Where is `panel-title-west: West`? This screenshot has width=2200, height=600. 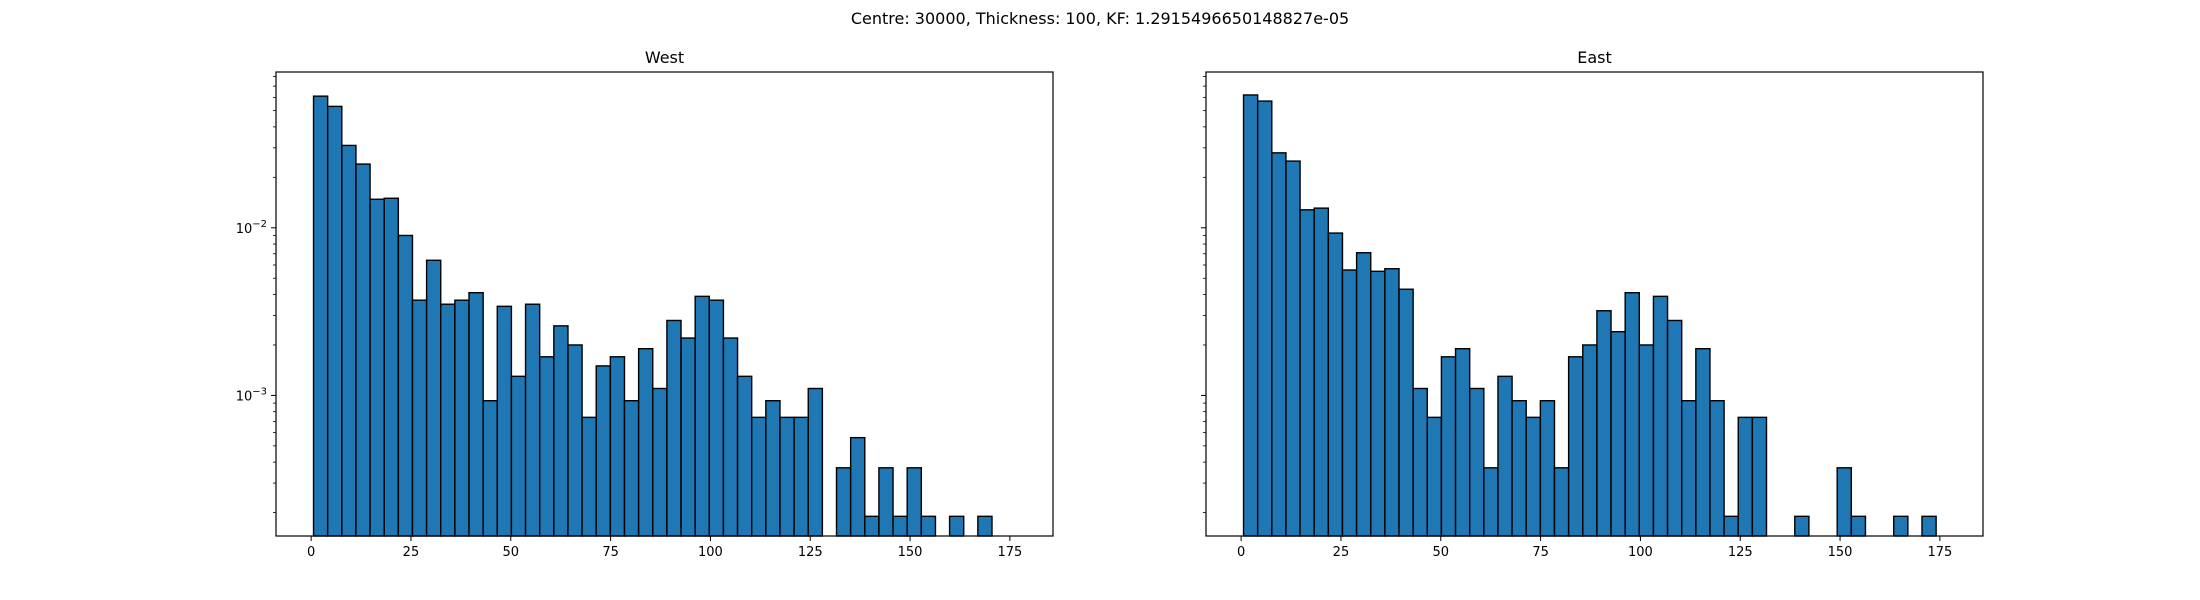 panel-title-west: West is located at coordinates (664, 57).